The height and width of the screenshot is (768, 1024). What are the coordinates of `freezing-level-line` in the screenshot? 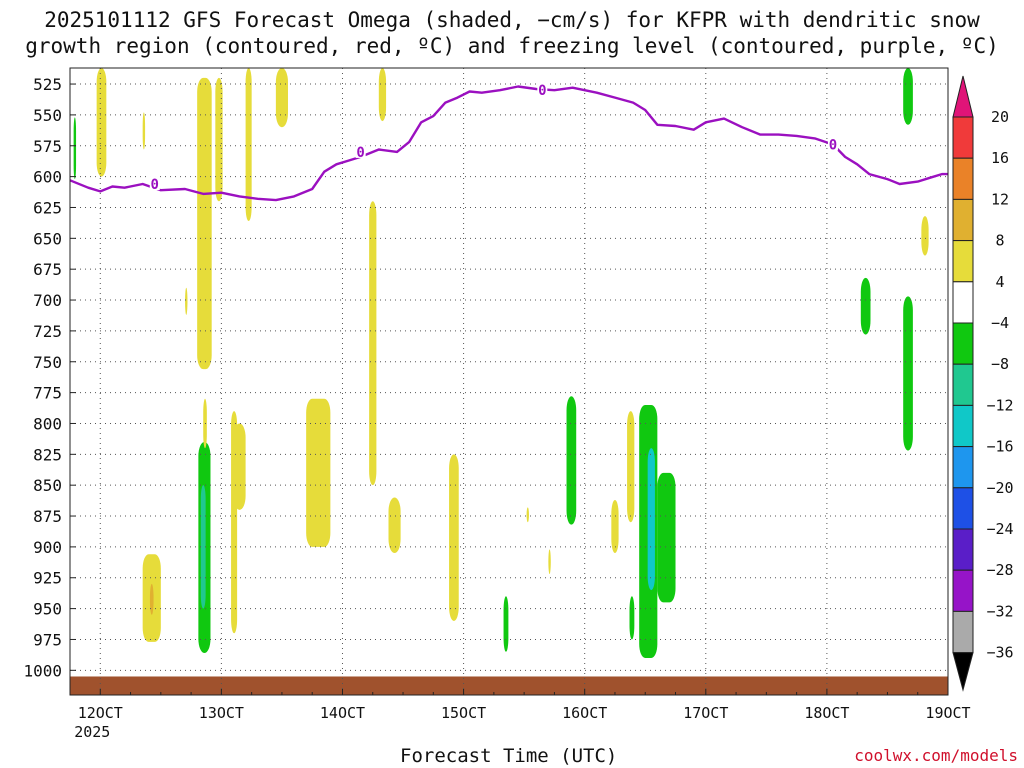 It's located at (508, 143).